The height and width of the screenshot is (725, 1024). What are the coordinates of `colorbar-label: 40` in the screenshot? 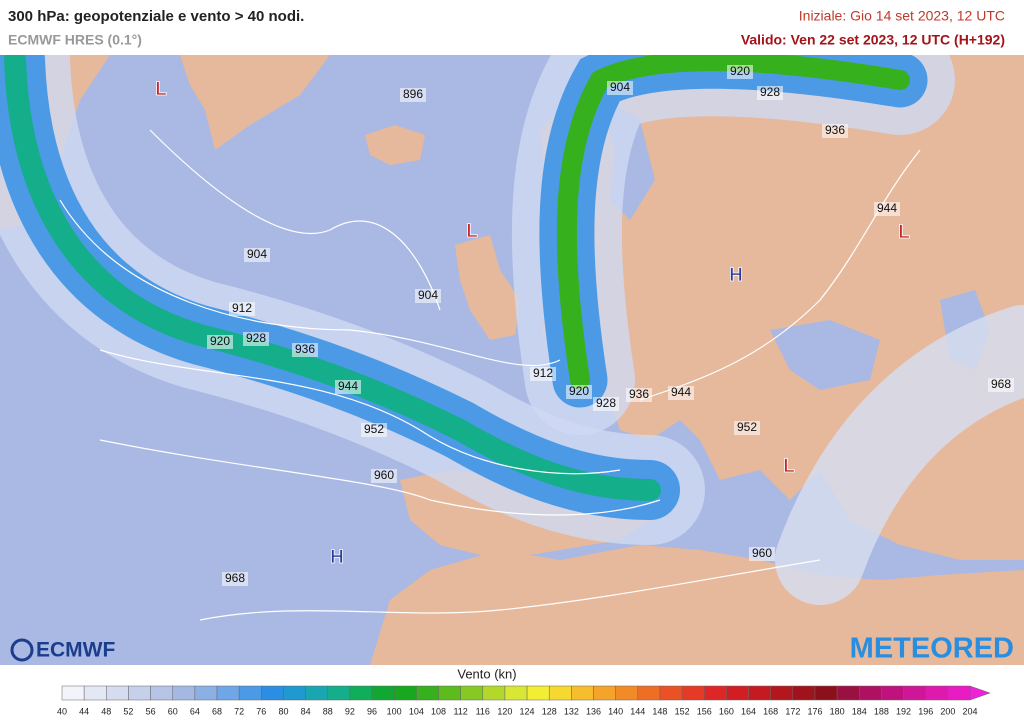 It's located at (62, 711).